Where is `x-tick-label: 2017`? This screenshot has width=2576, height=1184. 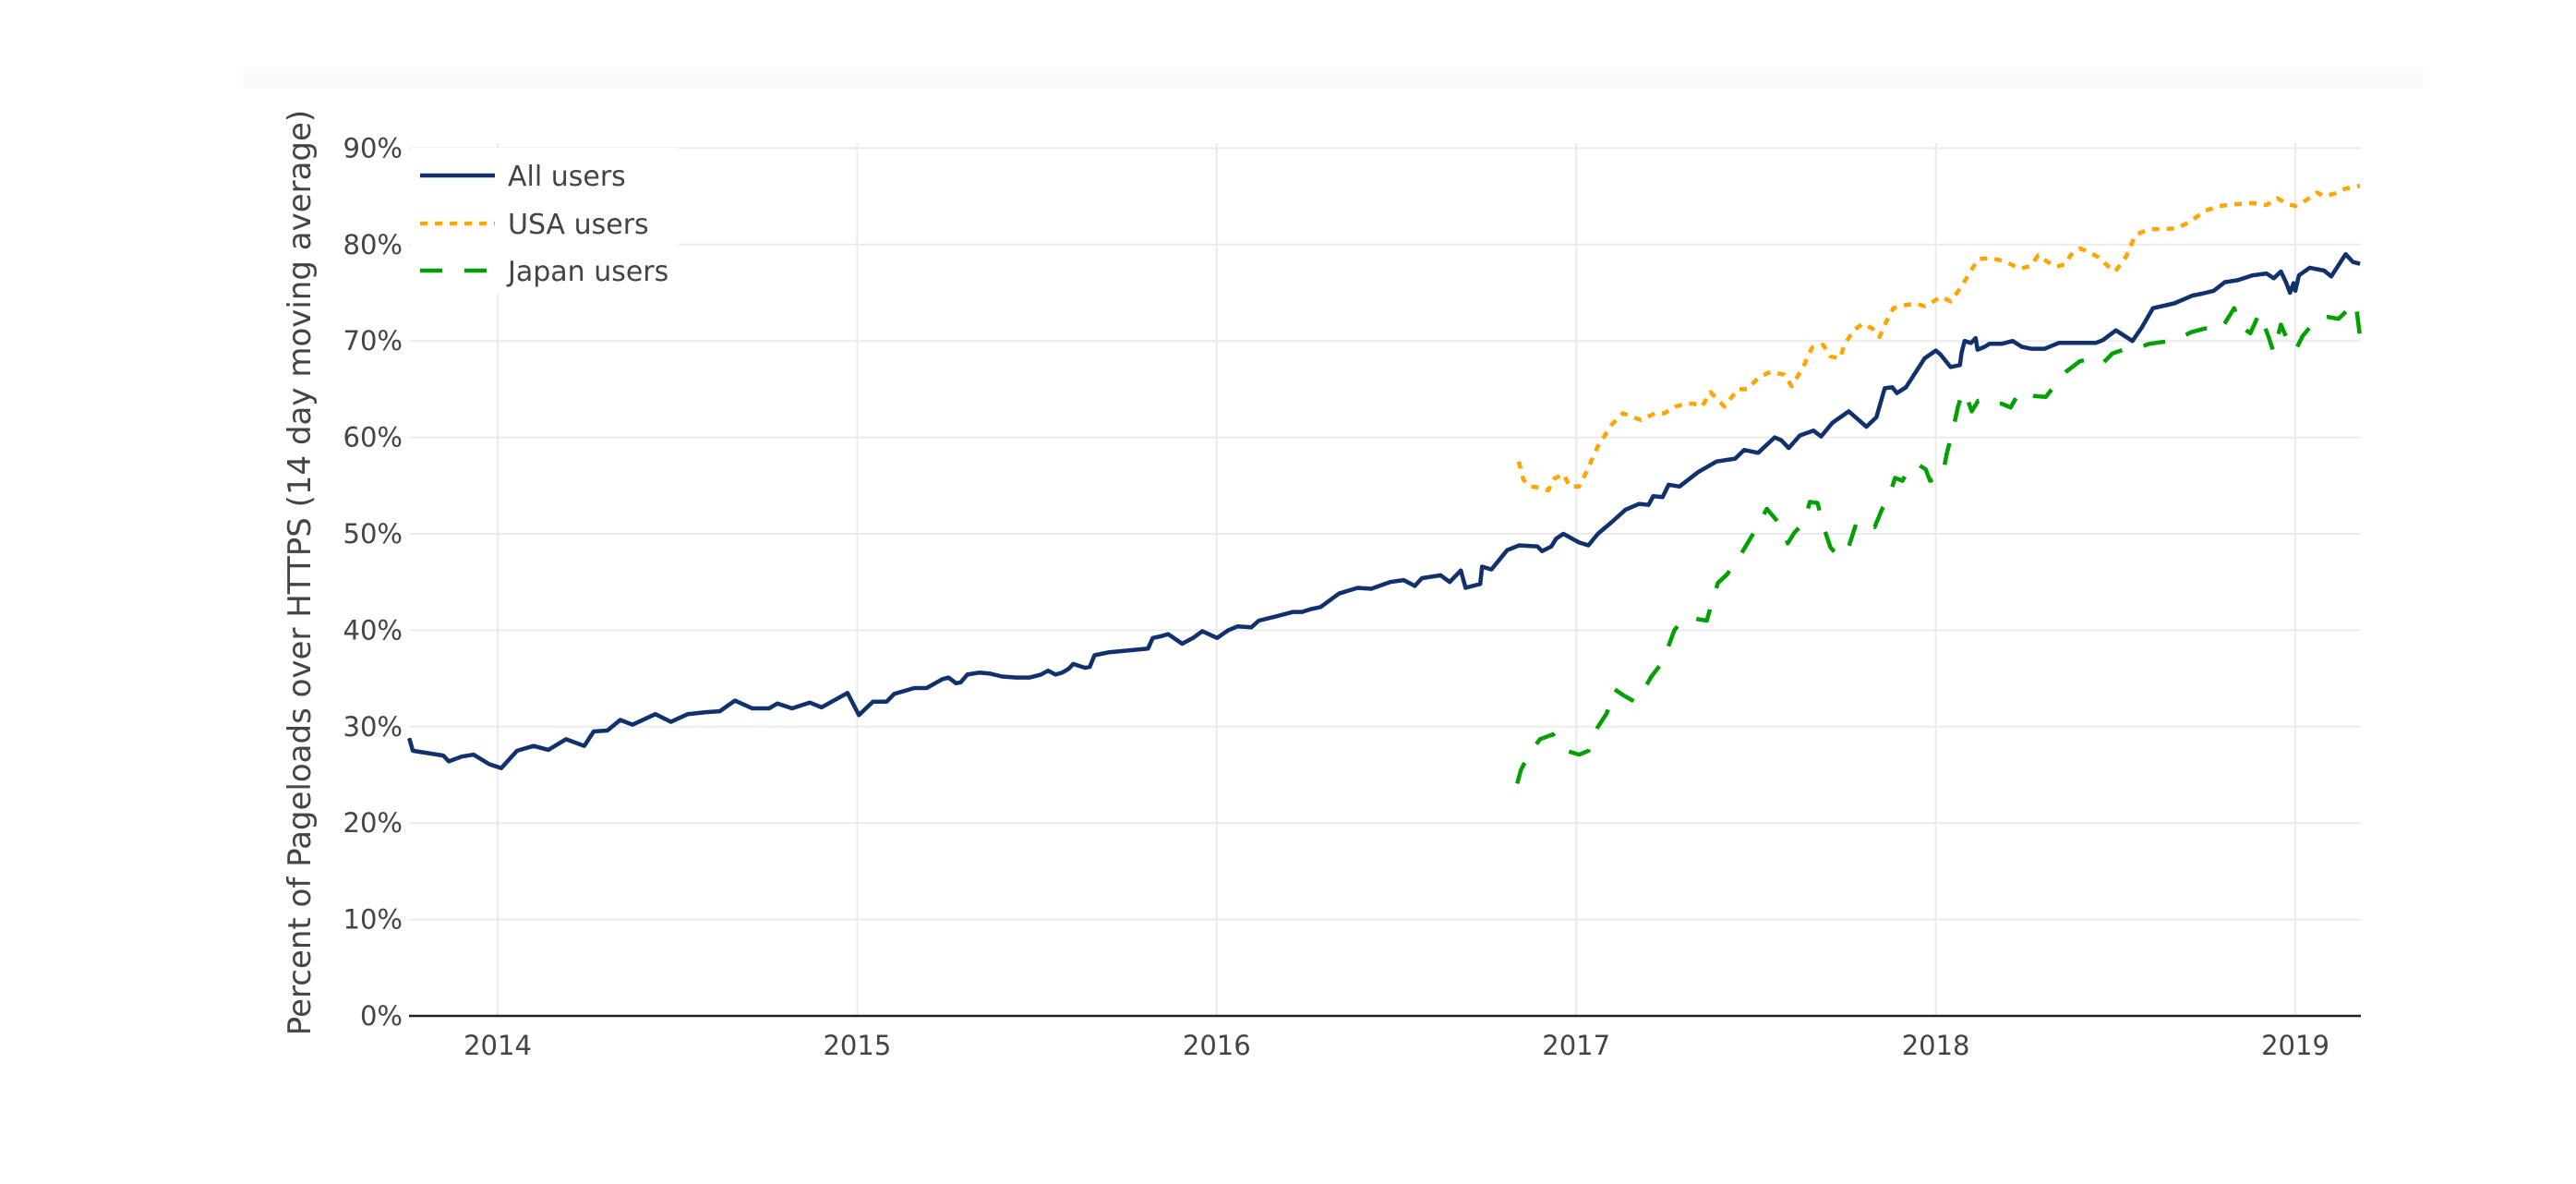
x-tick-label: 2017 is located at coordinates (1576, 1045).